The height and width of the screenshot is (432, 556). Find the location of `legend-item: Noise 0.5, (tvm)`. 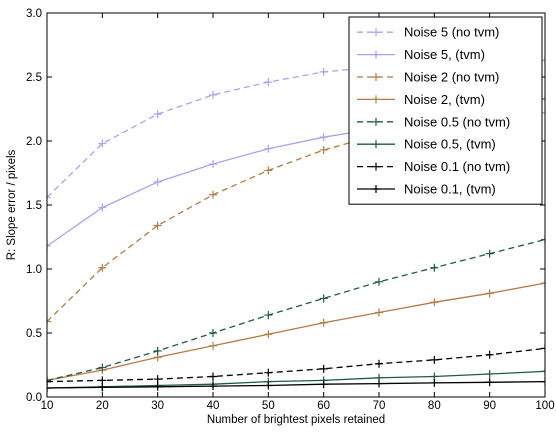

legend-item: Noise 0.5, (tvm) is located at coordinates (426, 144).